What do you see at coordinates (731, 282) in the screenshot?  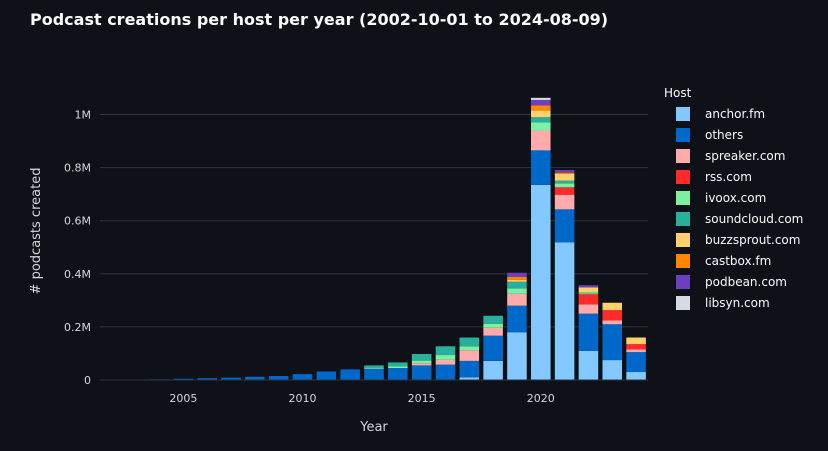 I see `legend-item-podbean-com: podbean.com` at bounding box center [731, 282].